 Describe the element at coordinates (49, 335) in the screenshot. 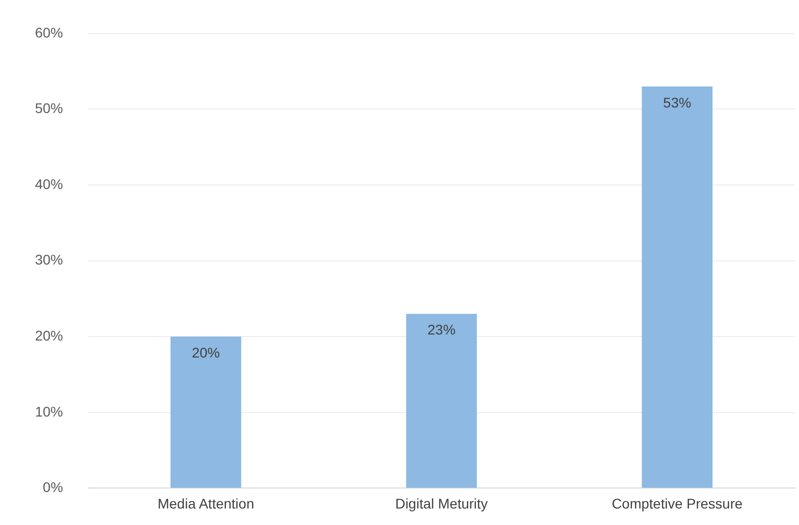

I see `y-tick-label: 20%` at that location.